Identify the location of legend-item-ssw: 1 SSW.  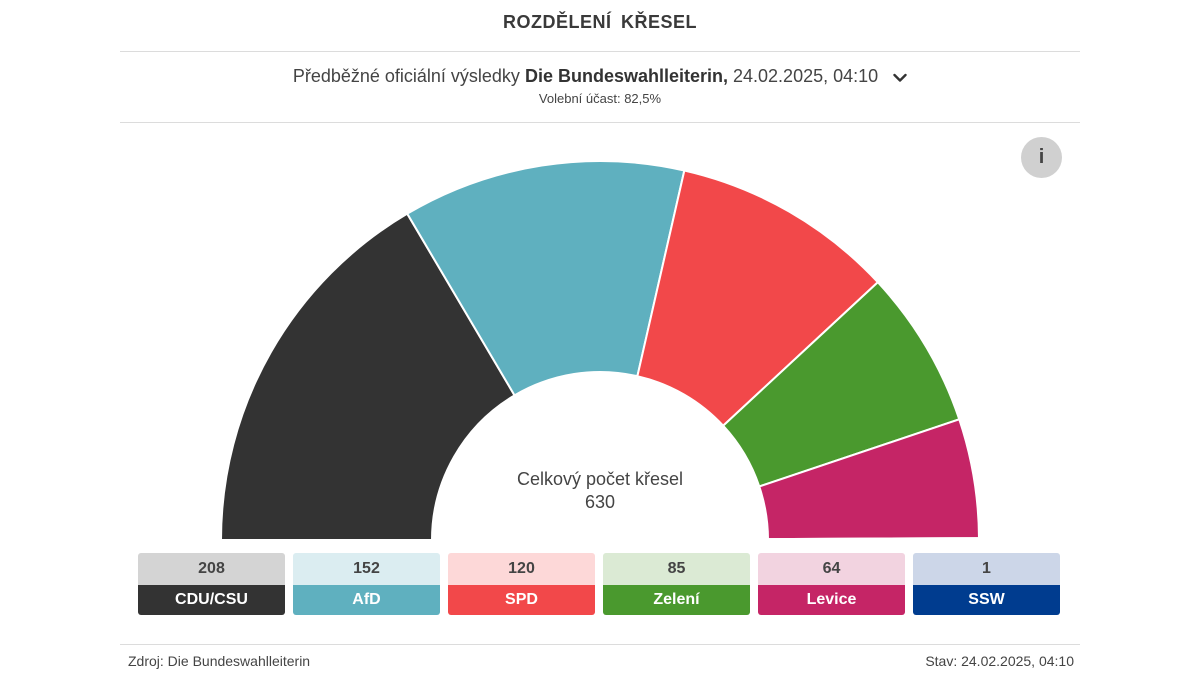
(986, 584).